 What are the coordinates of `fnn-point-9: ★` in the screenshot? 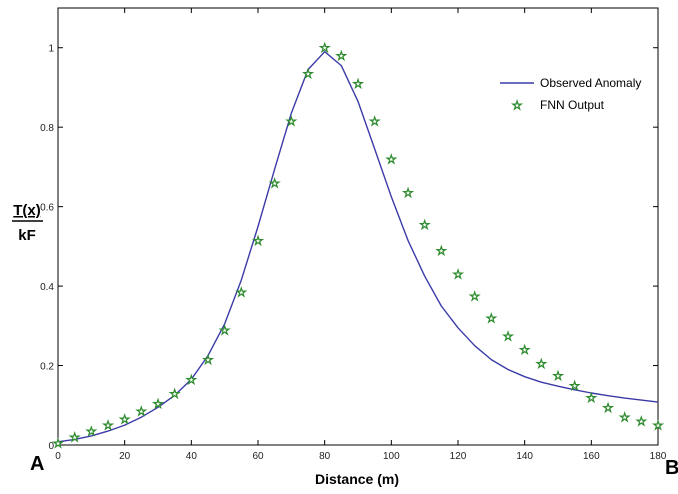 It's located at (208, 360).